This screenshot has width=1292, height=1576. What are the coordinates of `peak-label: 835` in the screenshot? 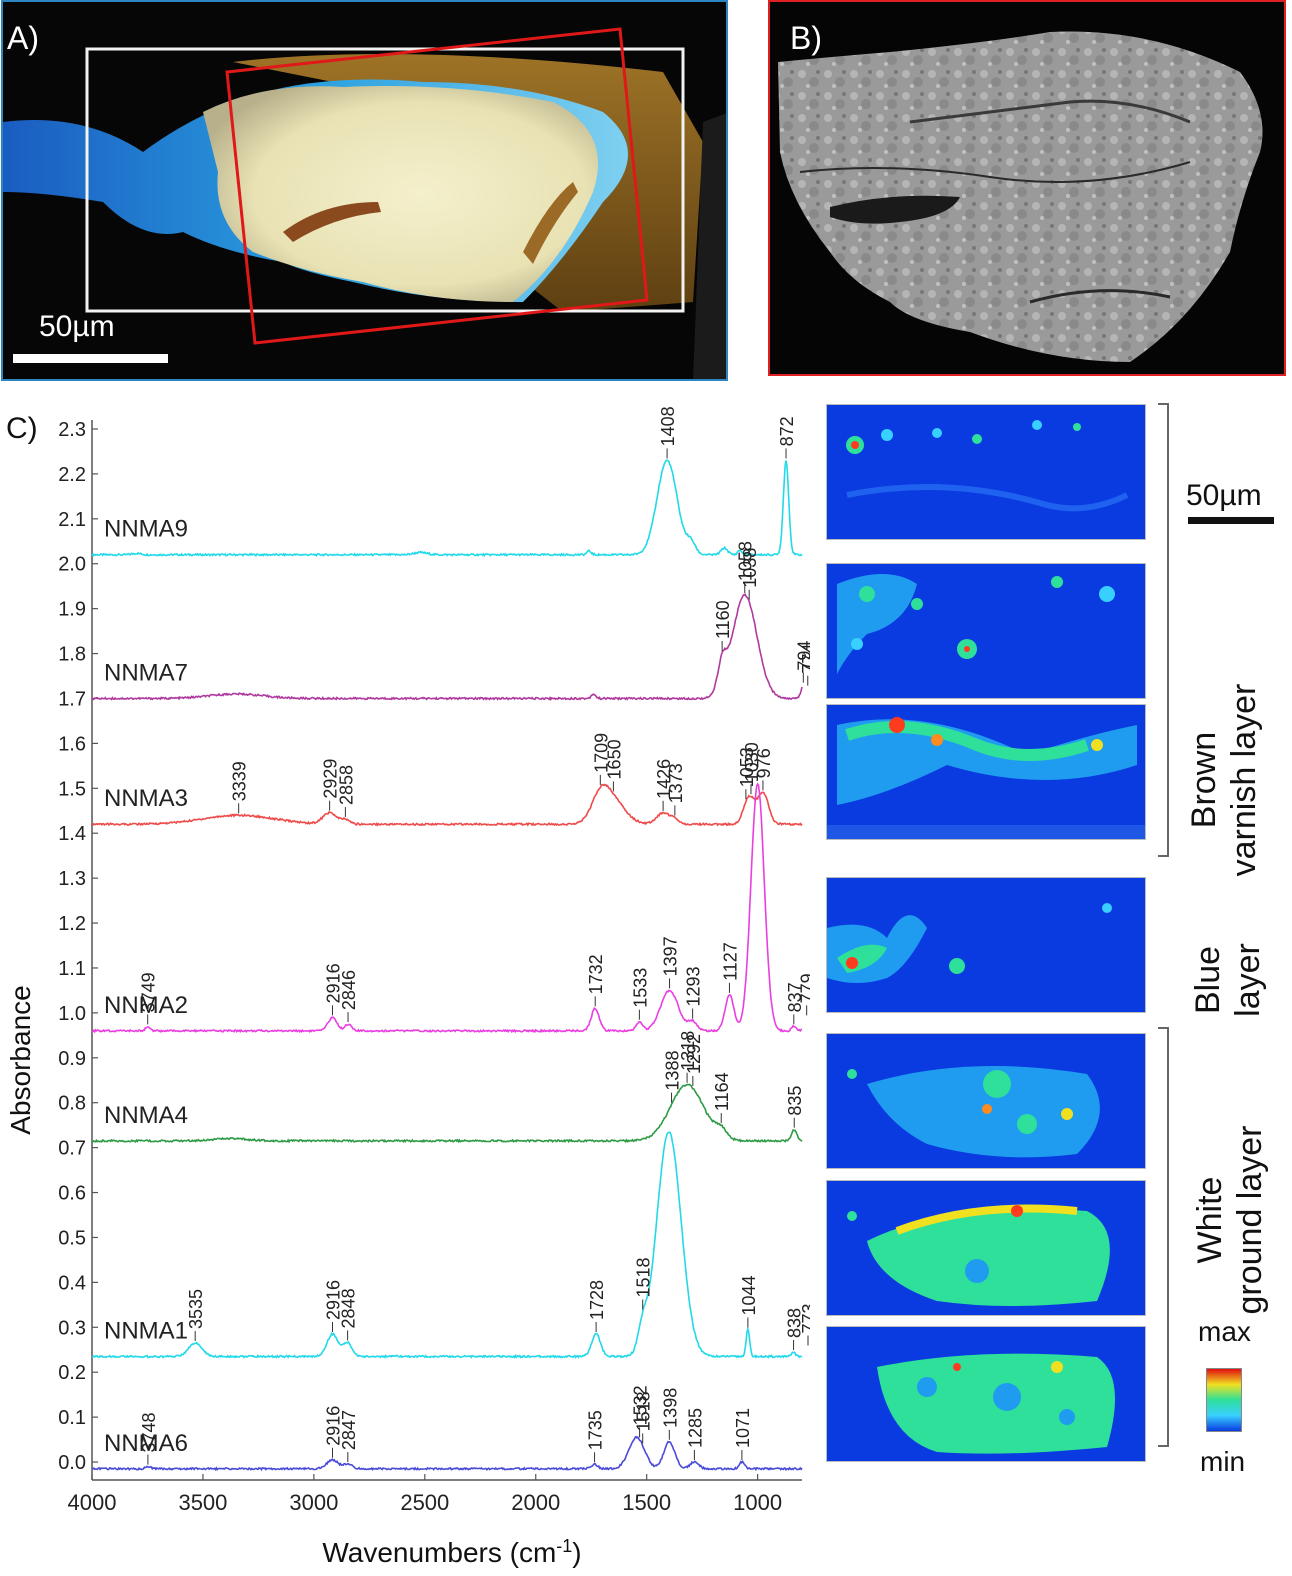 It's located at (795, 1101).